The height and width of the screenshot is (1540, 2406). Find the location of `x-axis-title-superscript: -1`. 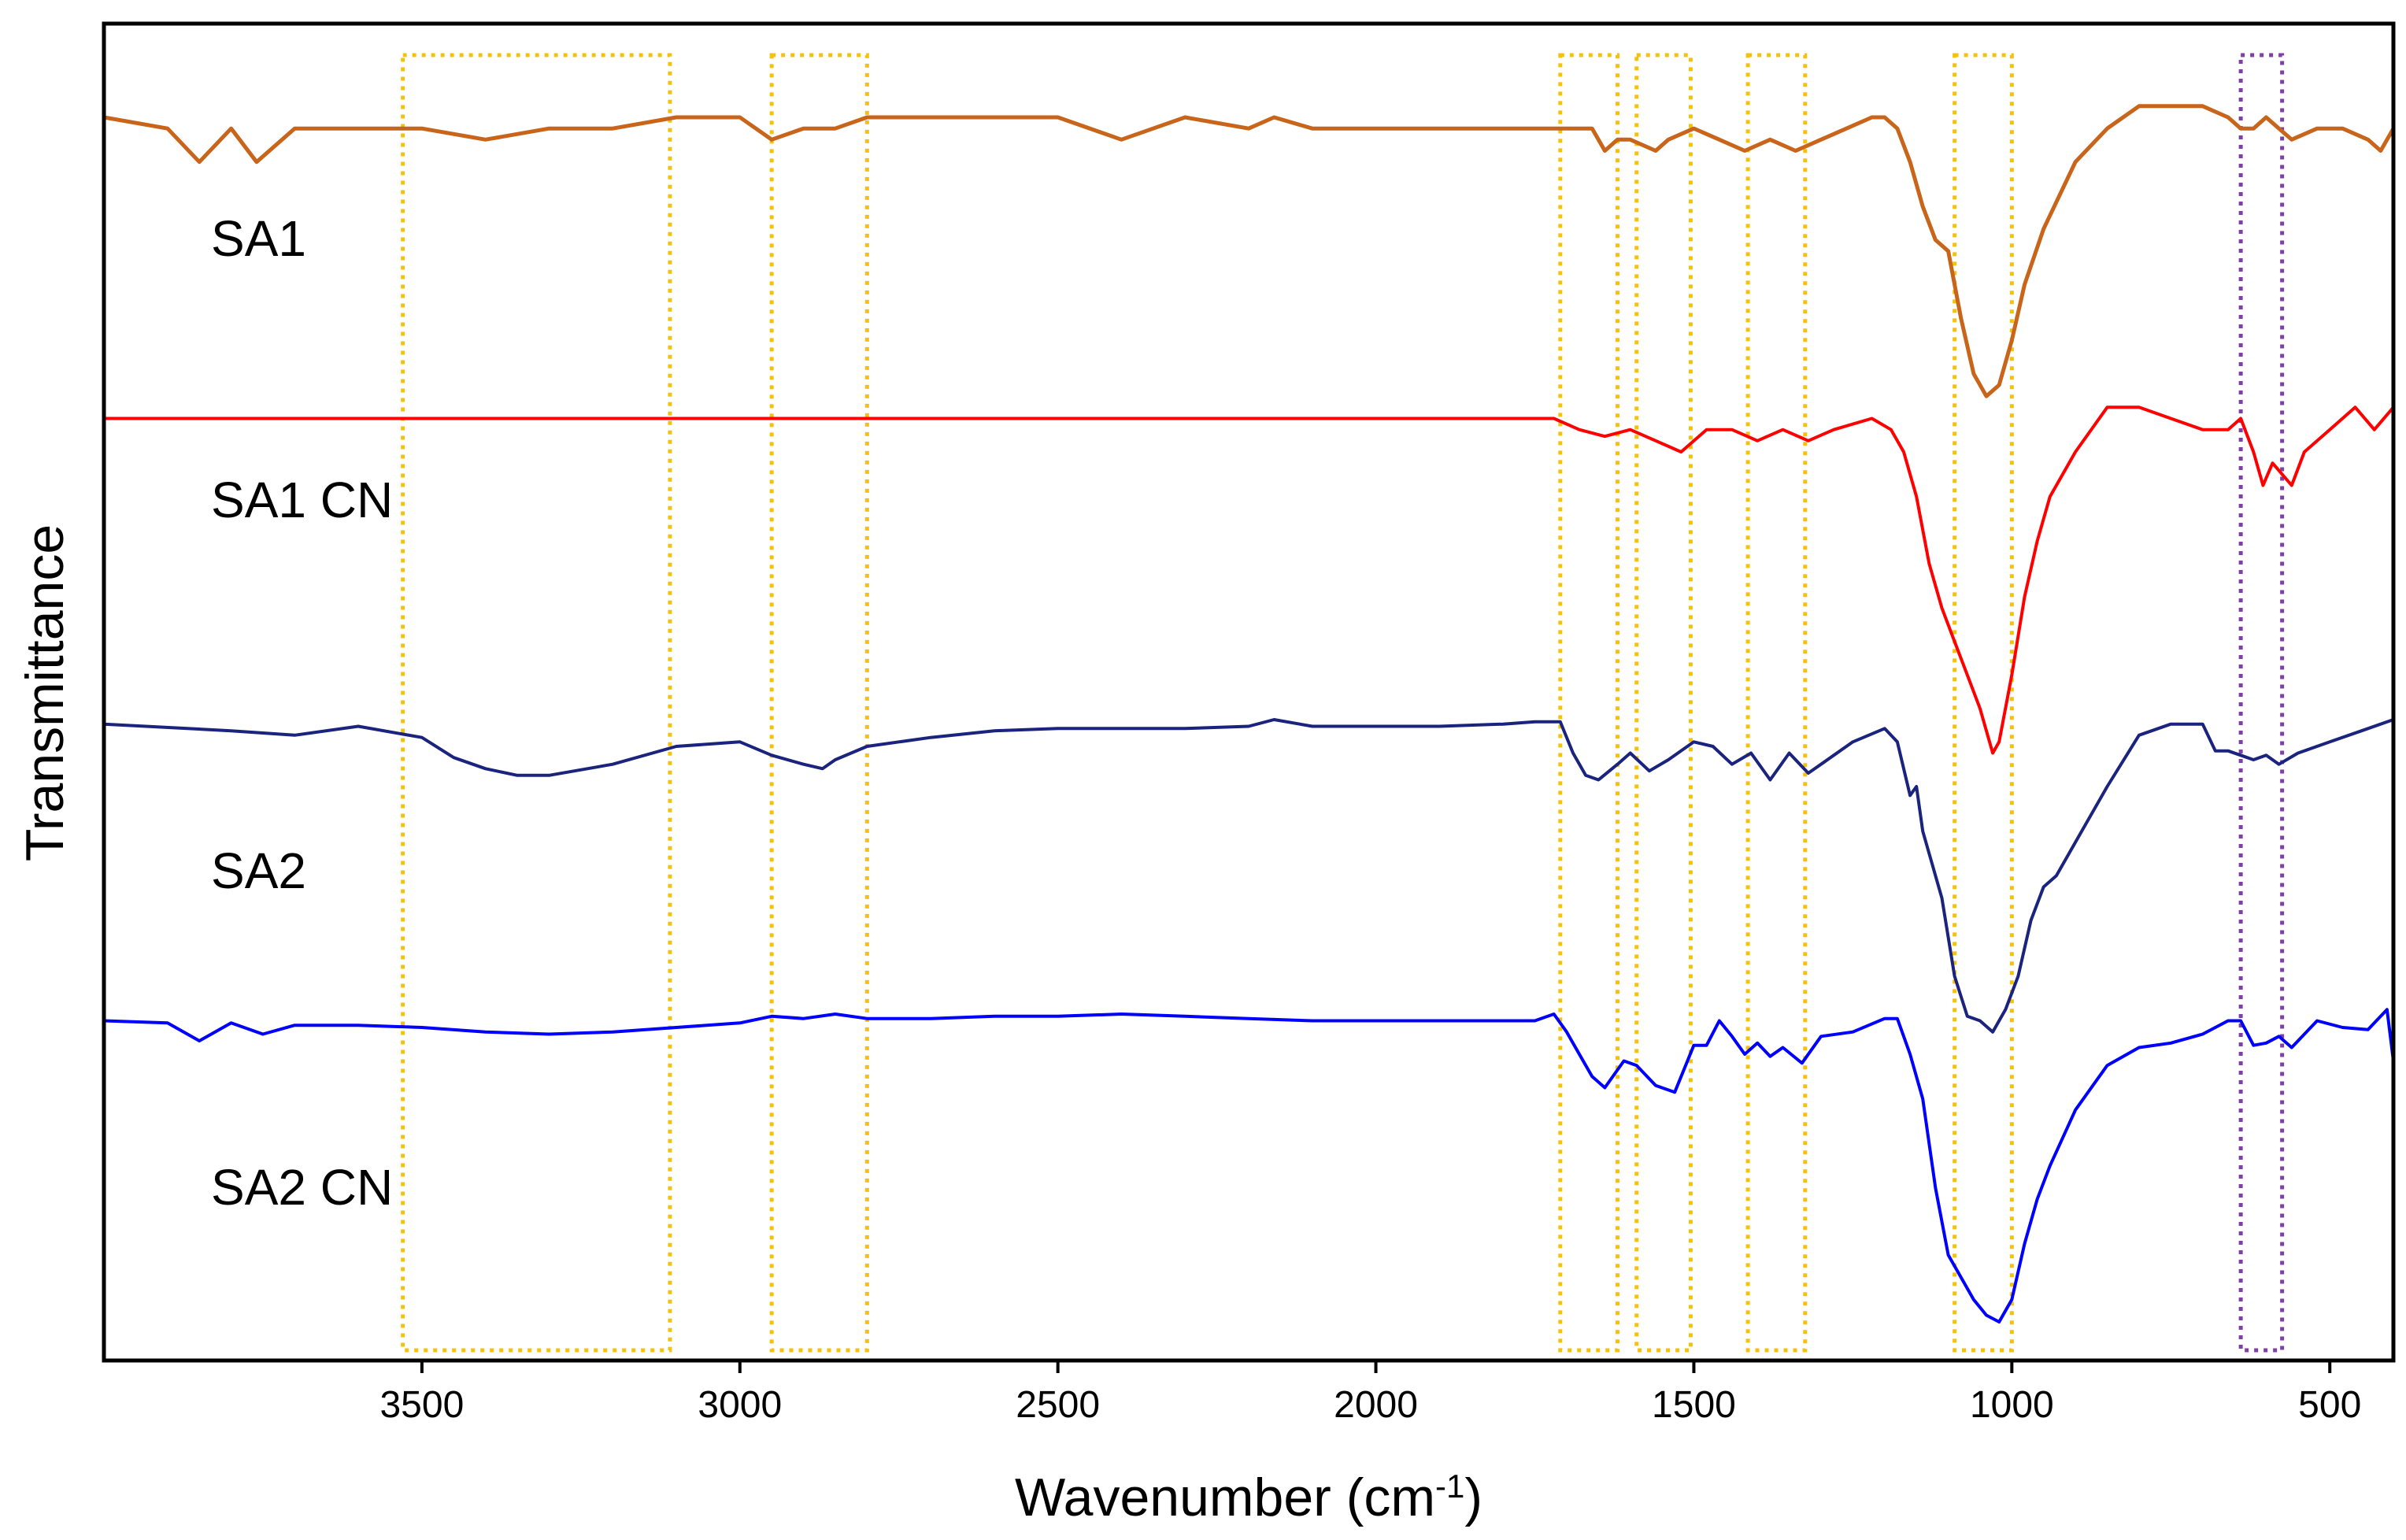

x-axis-title-superscript: -1 is located at coordinates (1449, 1486).